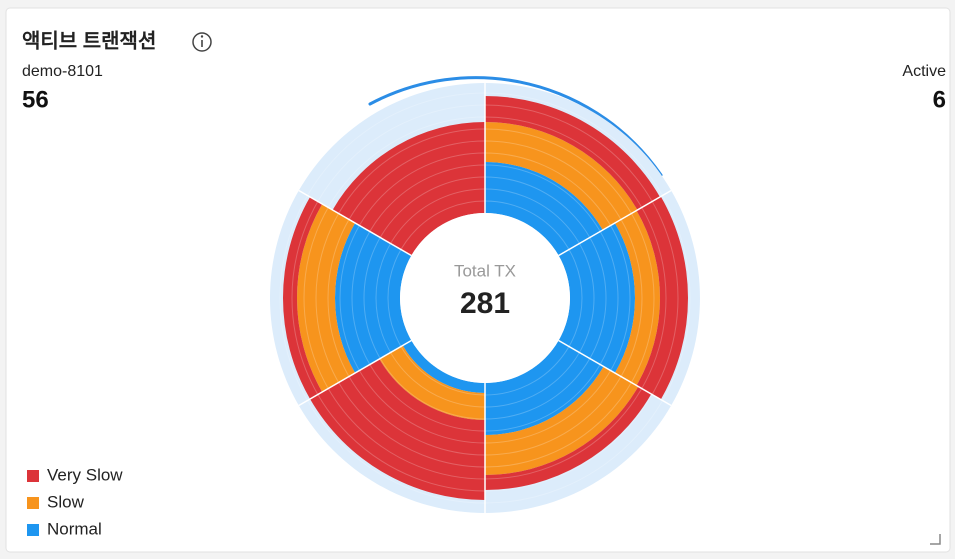  I want to click on info-icon, so click(202, 42).